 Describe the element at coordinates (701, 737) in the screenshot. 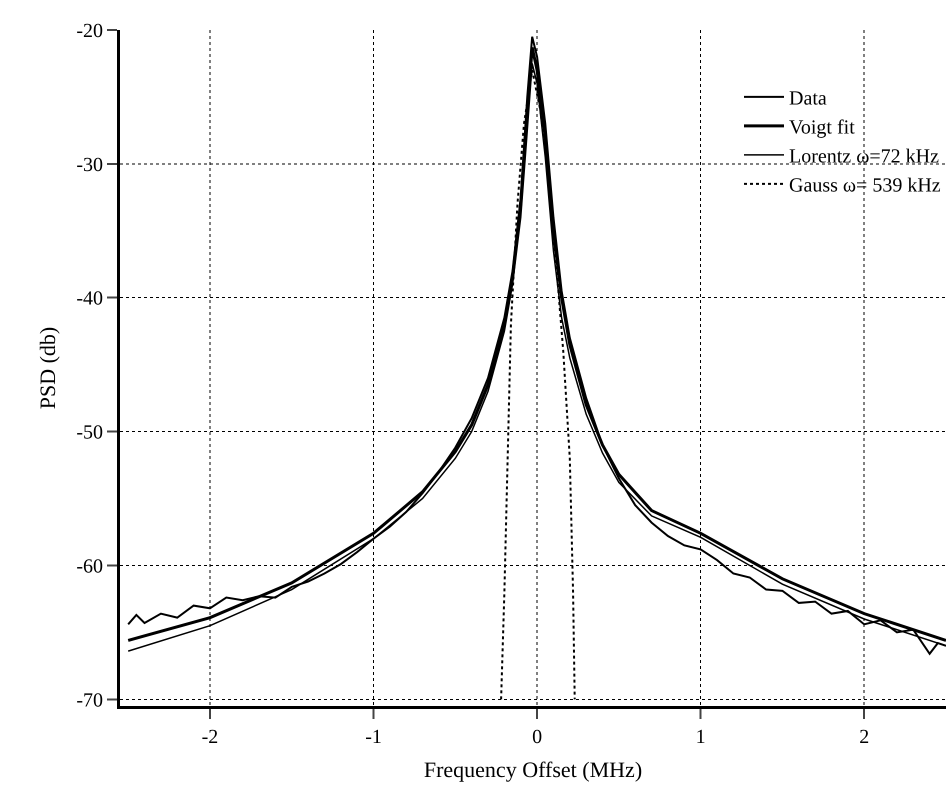

I see `x-tick-label: 1` at that location.